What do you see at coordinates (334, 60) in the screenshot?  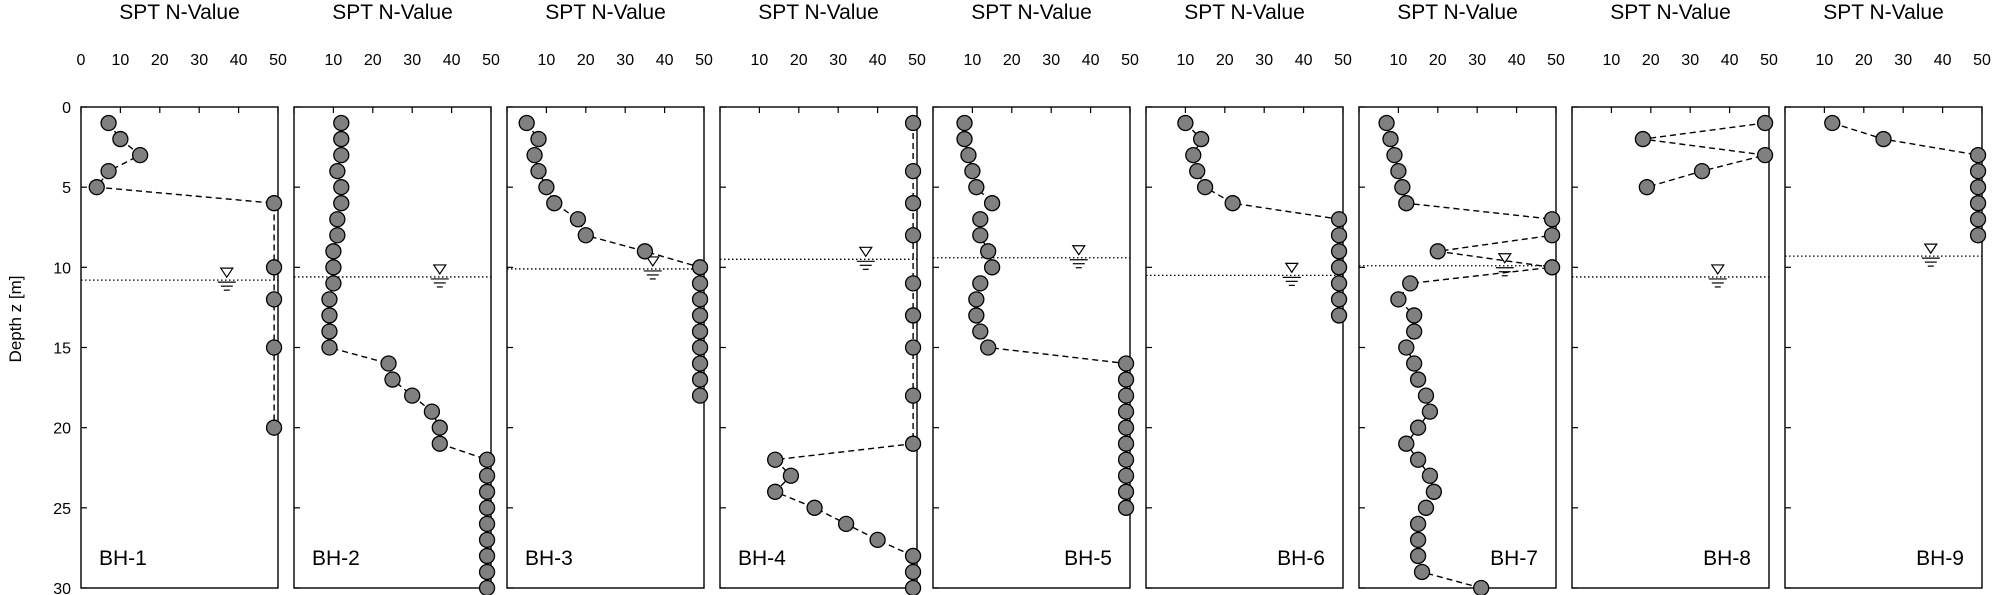 I see `x-tick-label: 10` at bounding box center [334, 60].